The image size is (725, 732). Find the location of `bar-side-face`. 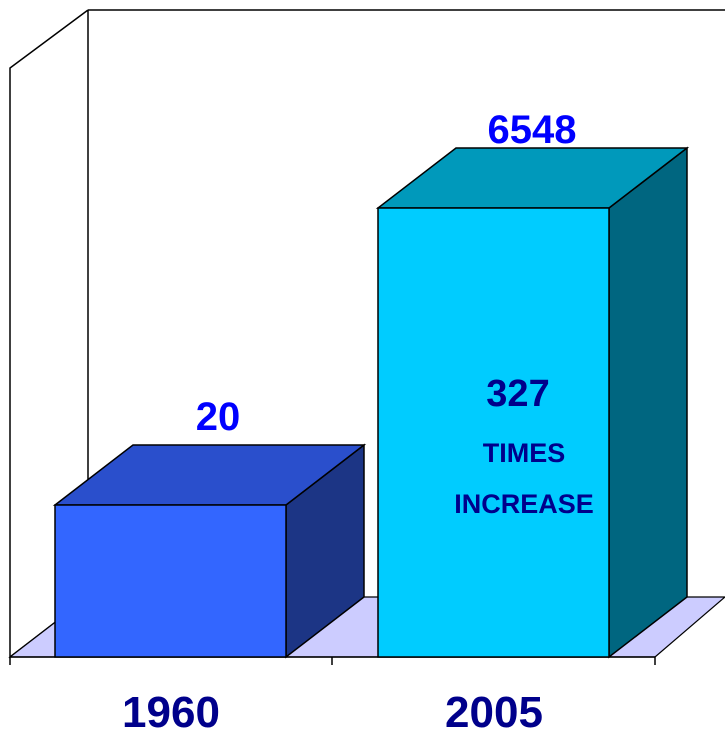

bar-side-face is located at coordinates (648, 402).